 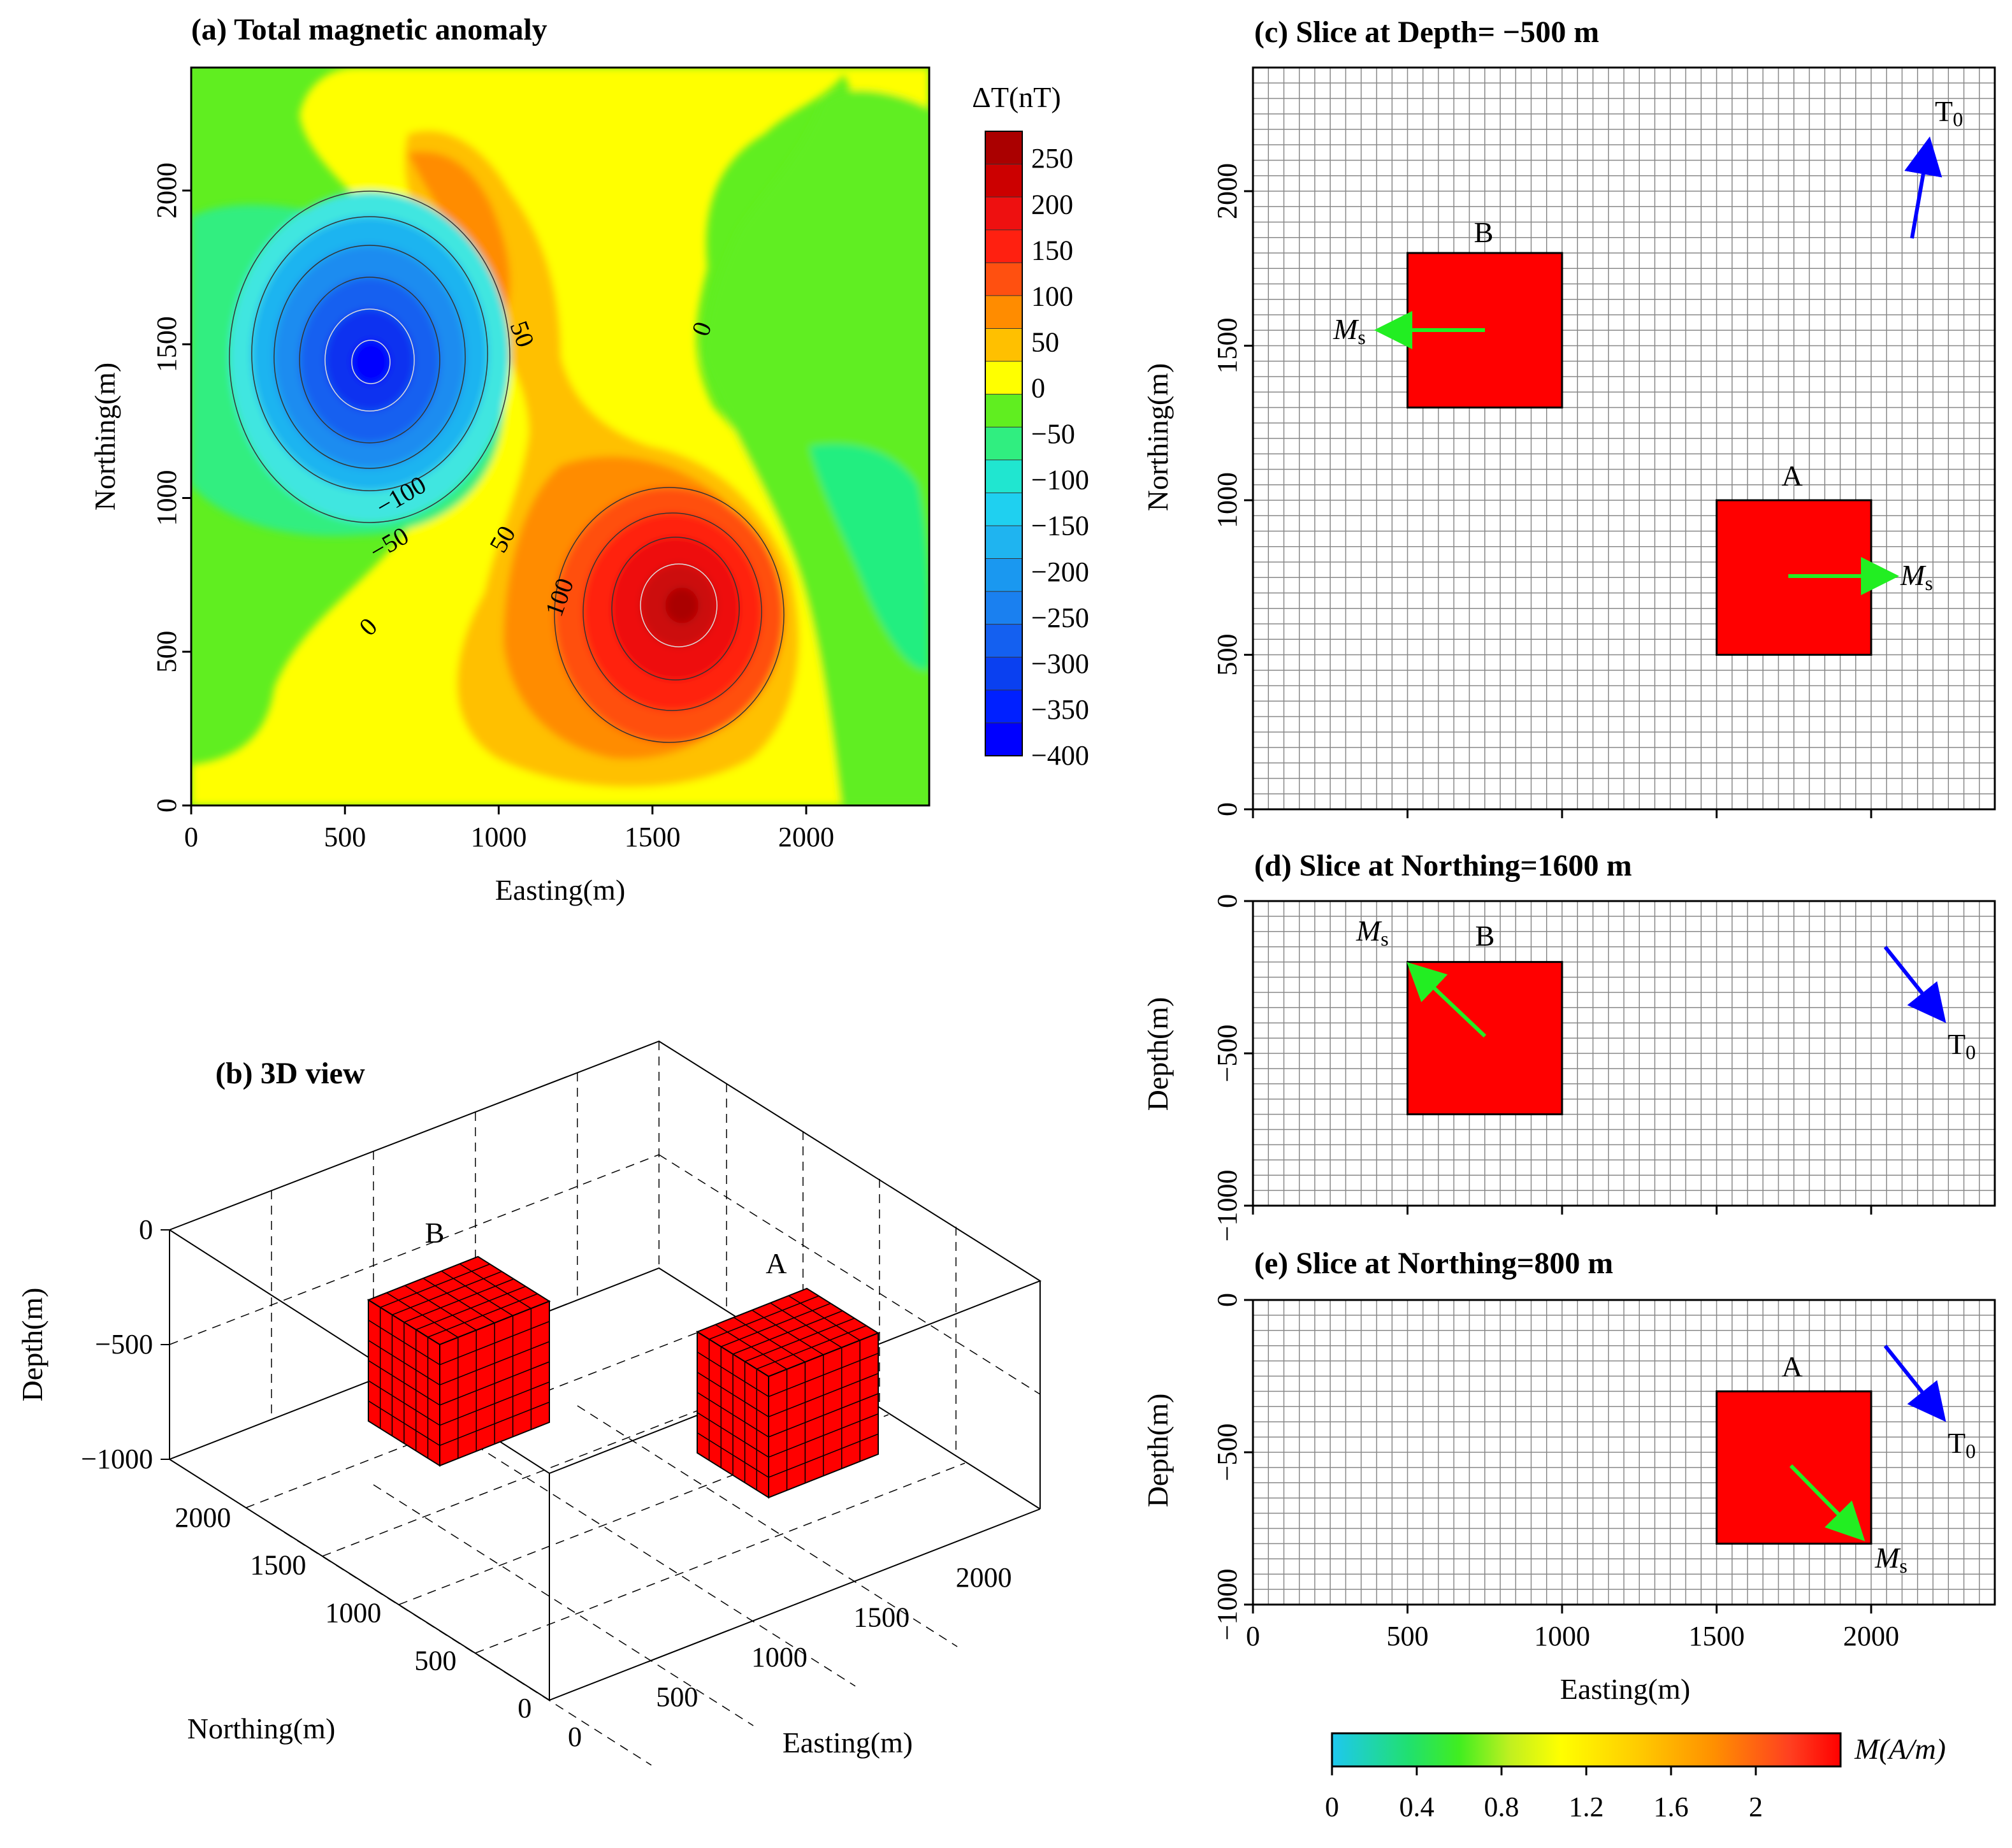 What do you see at coordinates (1604, 1068) in the screenshot?
I see `gridd-axes: 0 −500 −1000` at bounding box center [1604, 1068].